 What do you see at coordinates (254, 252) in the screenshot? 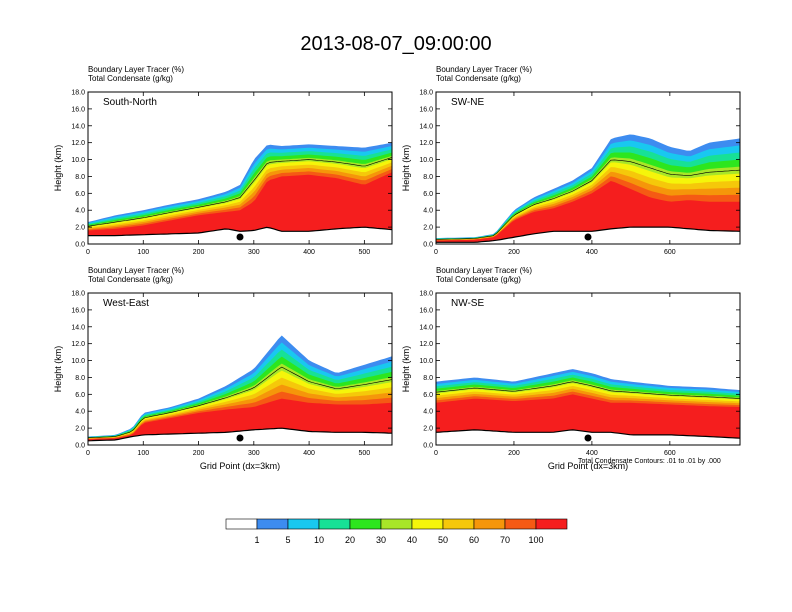
I see `x-tick-label: 300` at bounding box center [254, 252].